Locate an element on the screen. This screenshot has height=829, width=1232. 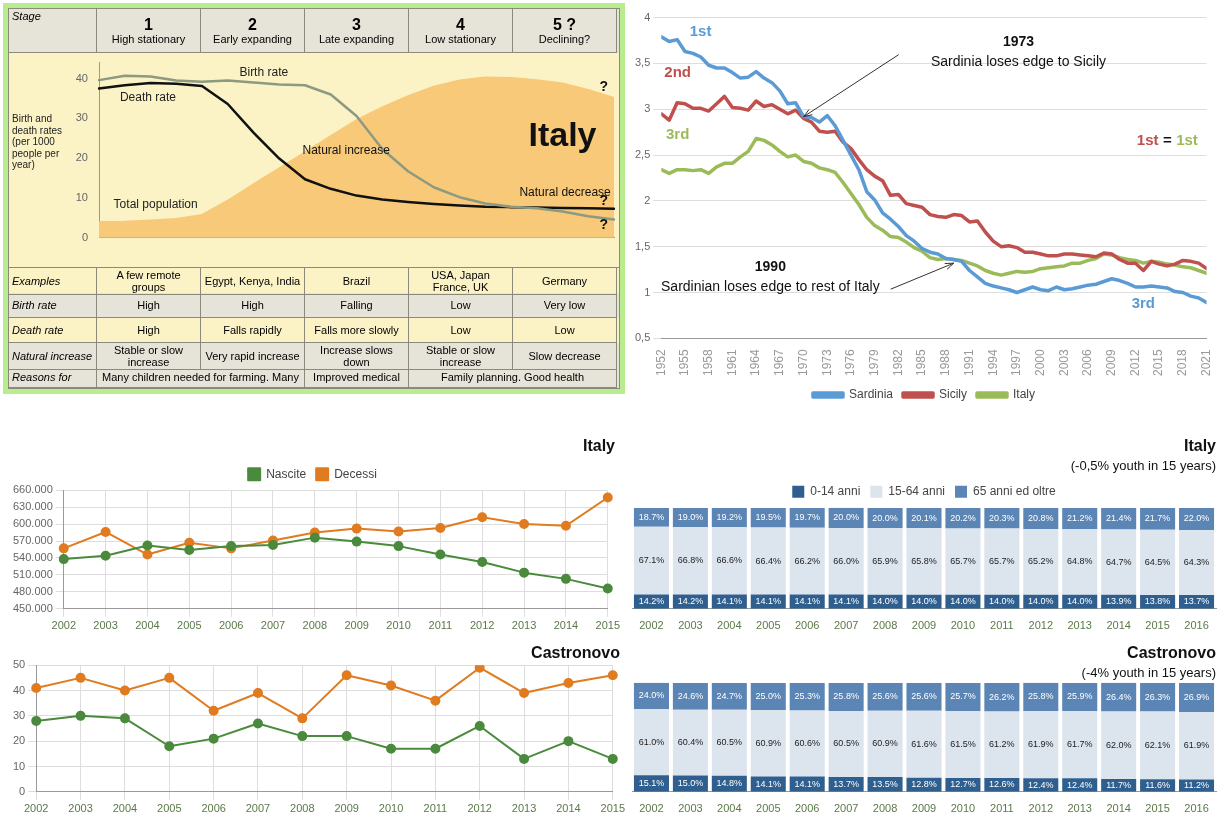
data-label: 66.8% is located at coordinates (690, 560).